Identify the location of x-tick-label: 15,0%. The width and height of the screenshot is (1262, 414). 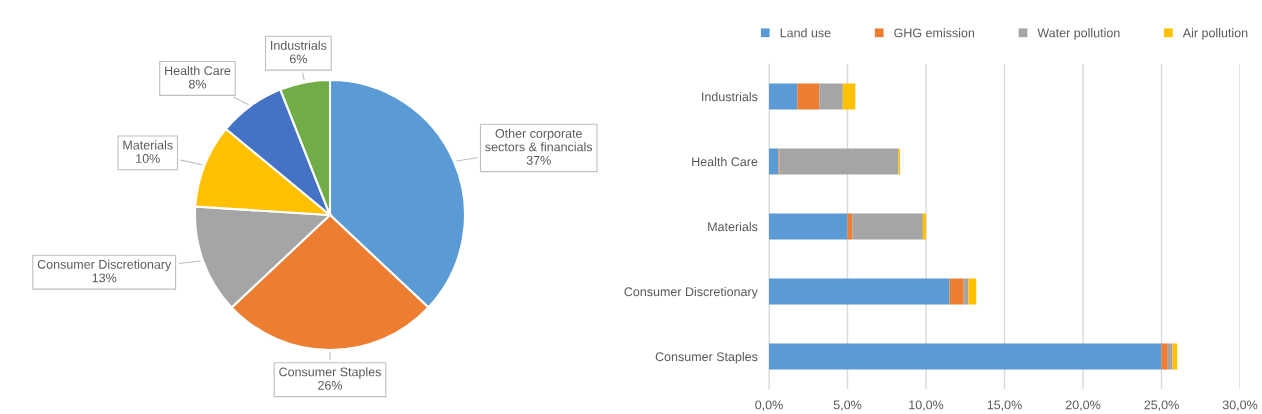
(1004, 405).